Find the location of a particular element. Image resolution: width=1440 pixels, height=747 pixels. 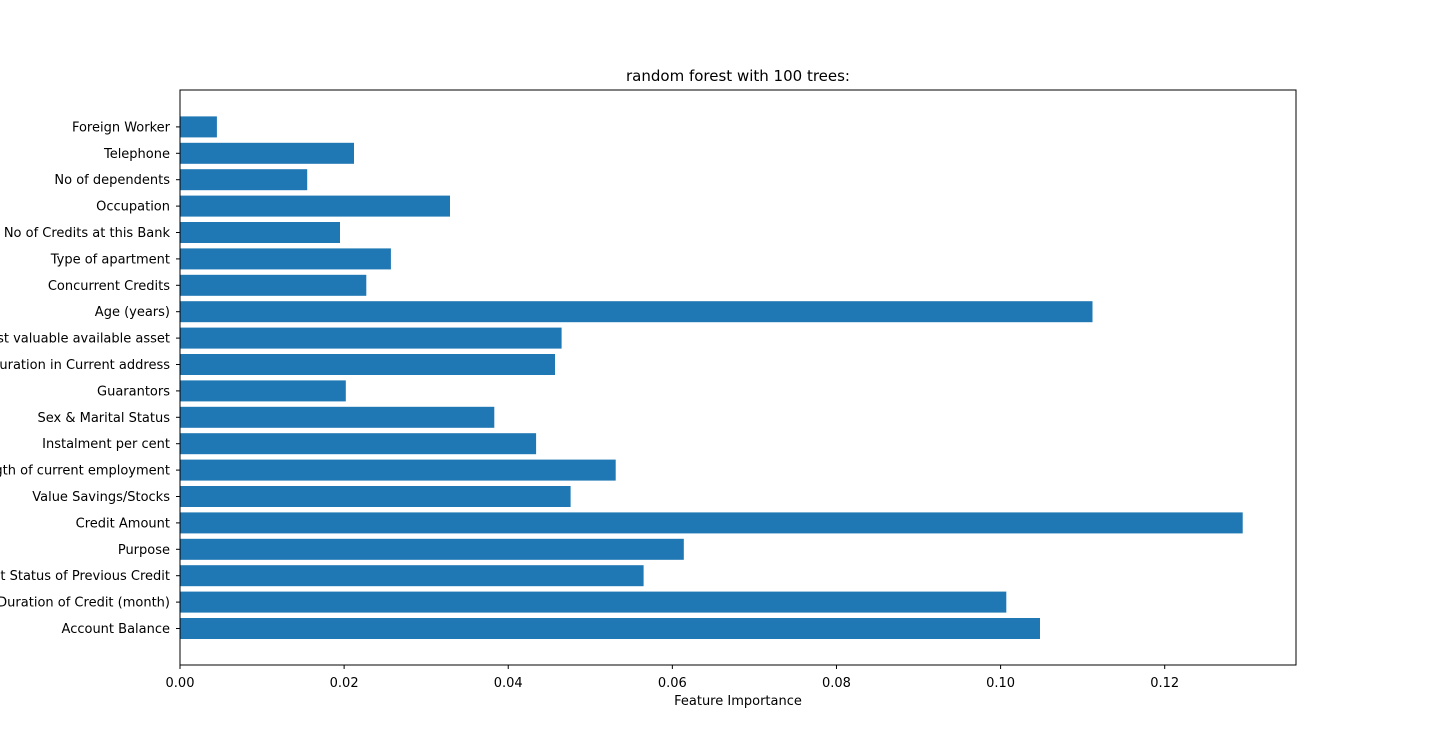

y-tick-label-duration-in-current-address: Duration in Current address is located at coordinates (85, 365).